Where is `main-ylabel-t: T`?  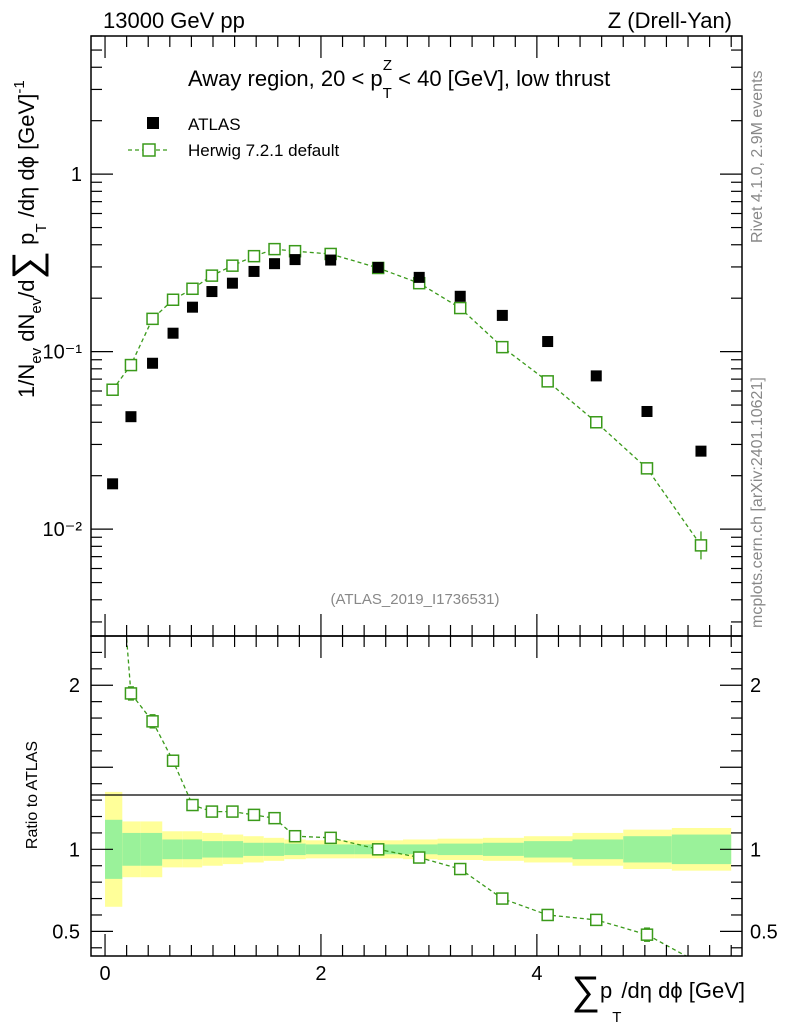
main-ylabel-t: T is located at coordinates (41, 227).